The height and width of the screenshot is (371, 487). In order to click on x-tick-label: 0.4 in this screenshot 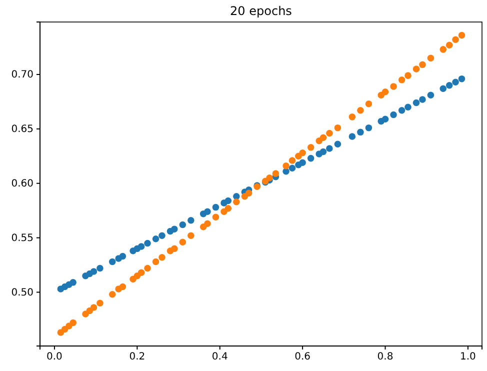, I will do `click(220, 357)`.